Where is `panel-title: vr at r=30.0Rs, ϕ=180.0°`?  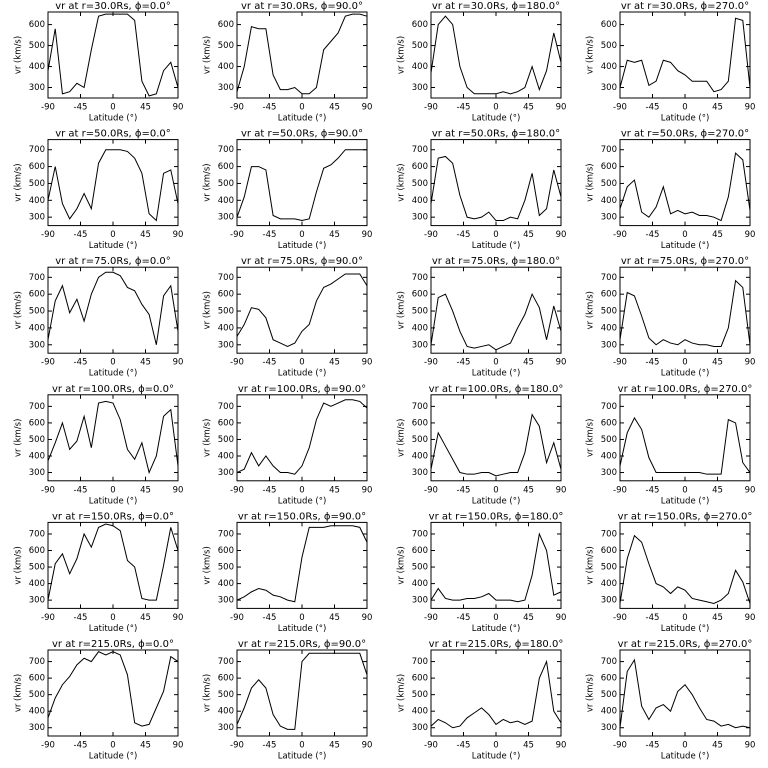
panel-title: vr at r=30.0Rs, ϕ=180.0° is located at coordinates (496, 6).